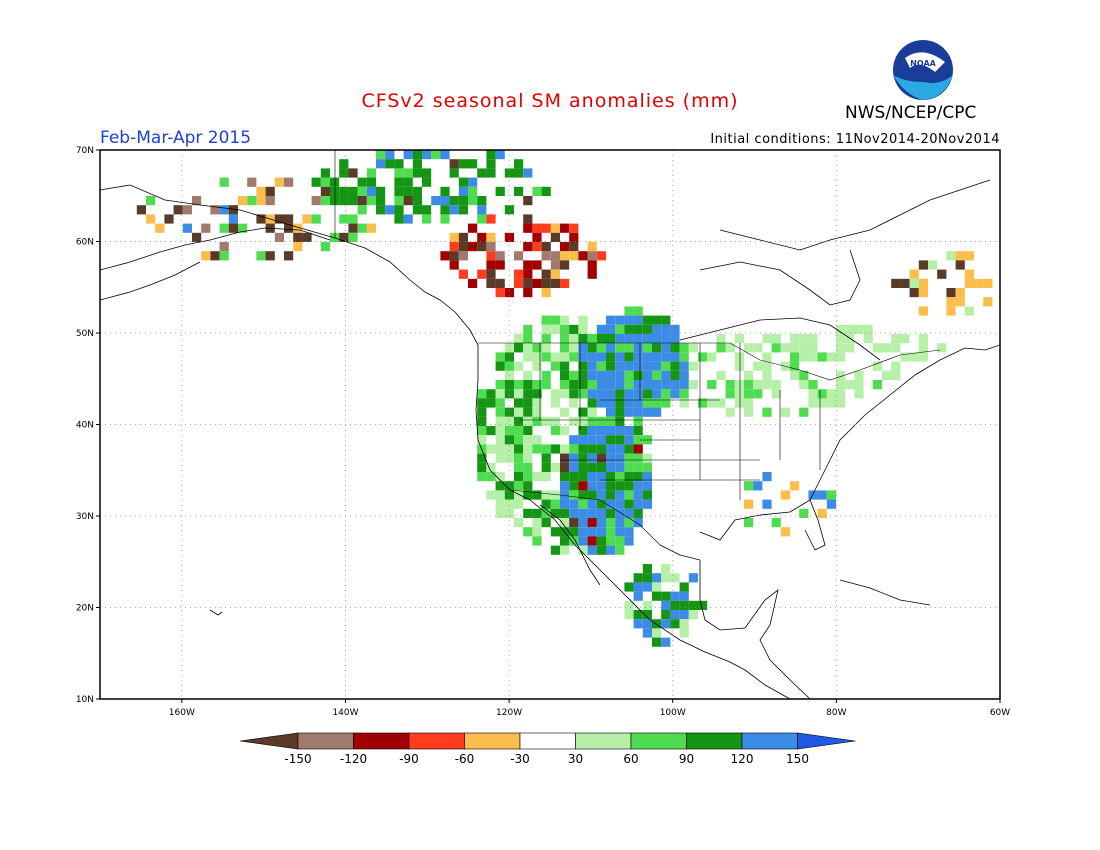 The height and width of the screenshot is (850, 1100). I want to click on lon-label: 100W, so click(673, 713).